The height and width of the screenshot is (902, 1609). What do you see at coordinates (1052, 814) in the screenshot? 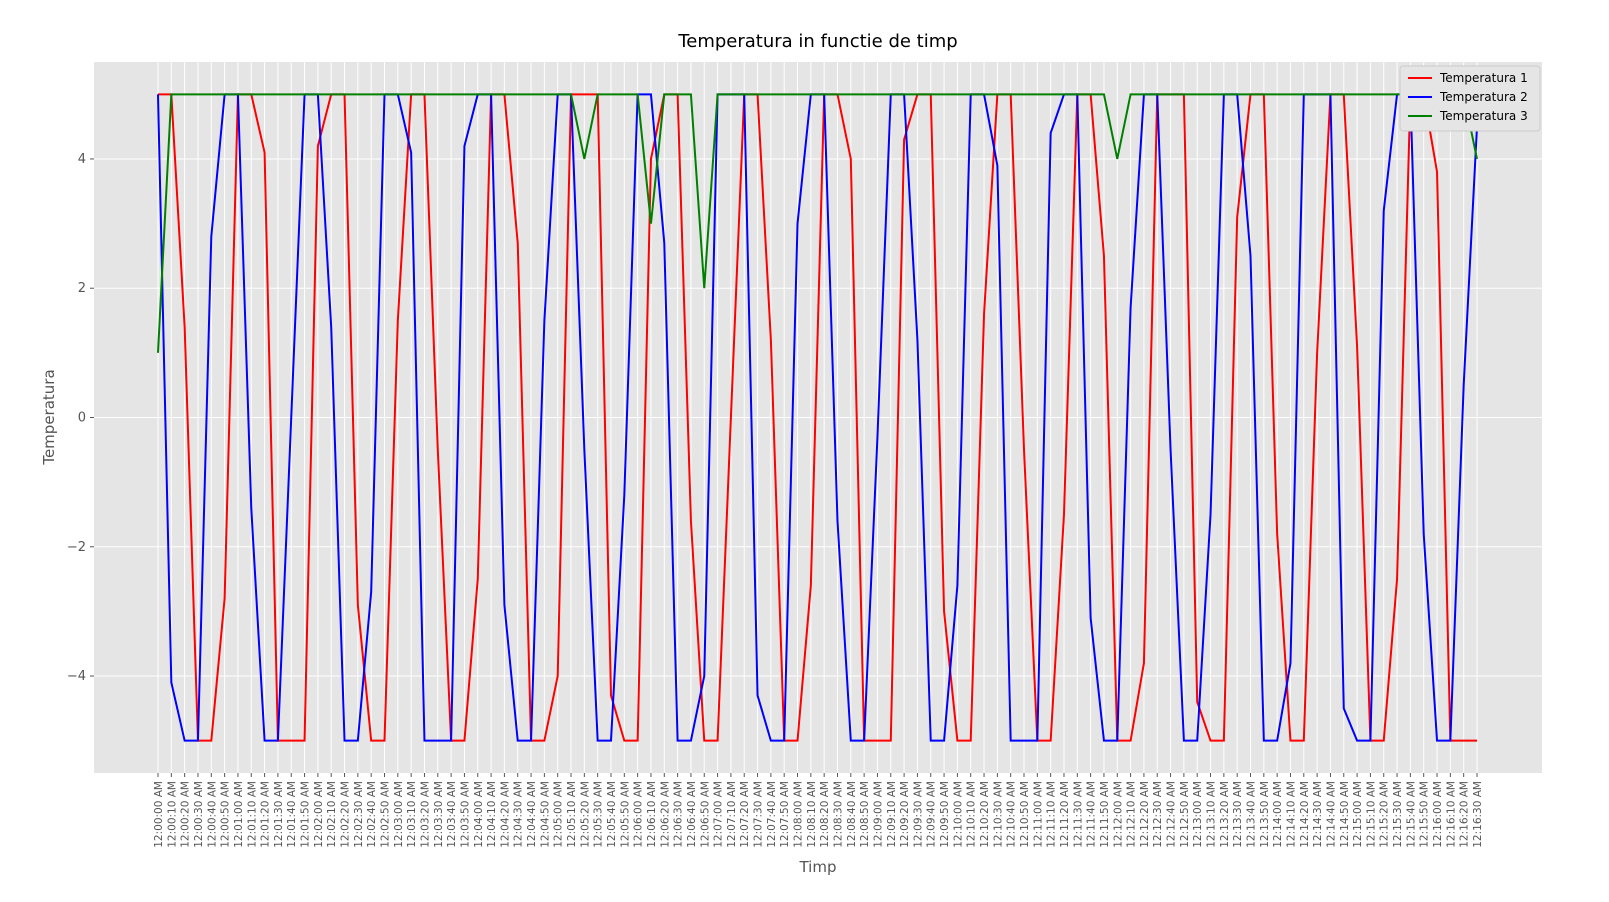
I see `x-tick-label: 12:11:10 AM` at bounding box center [1052, 814].